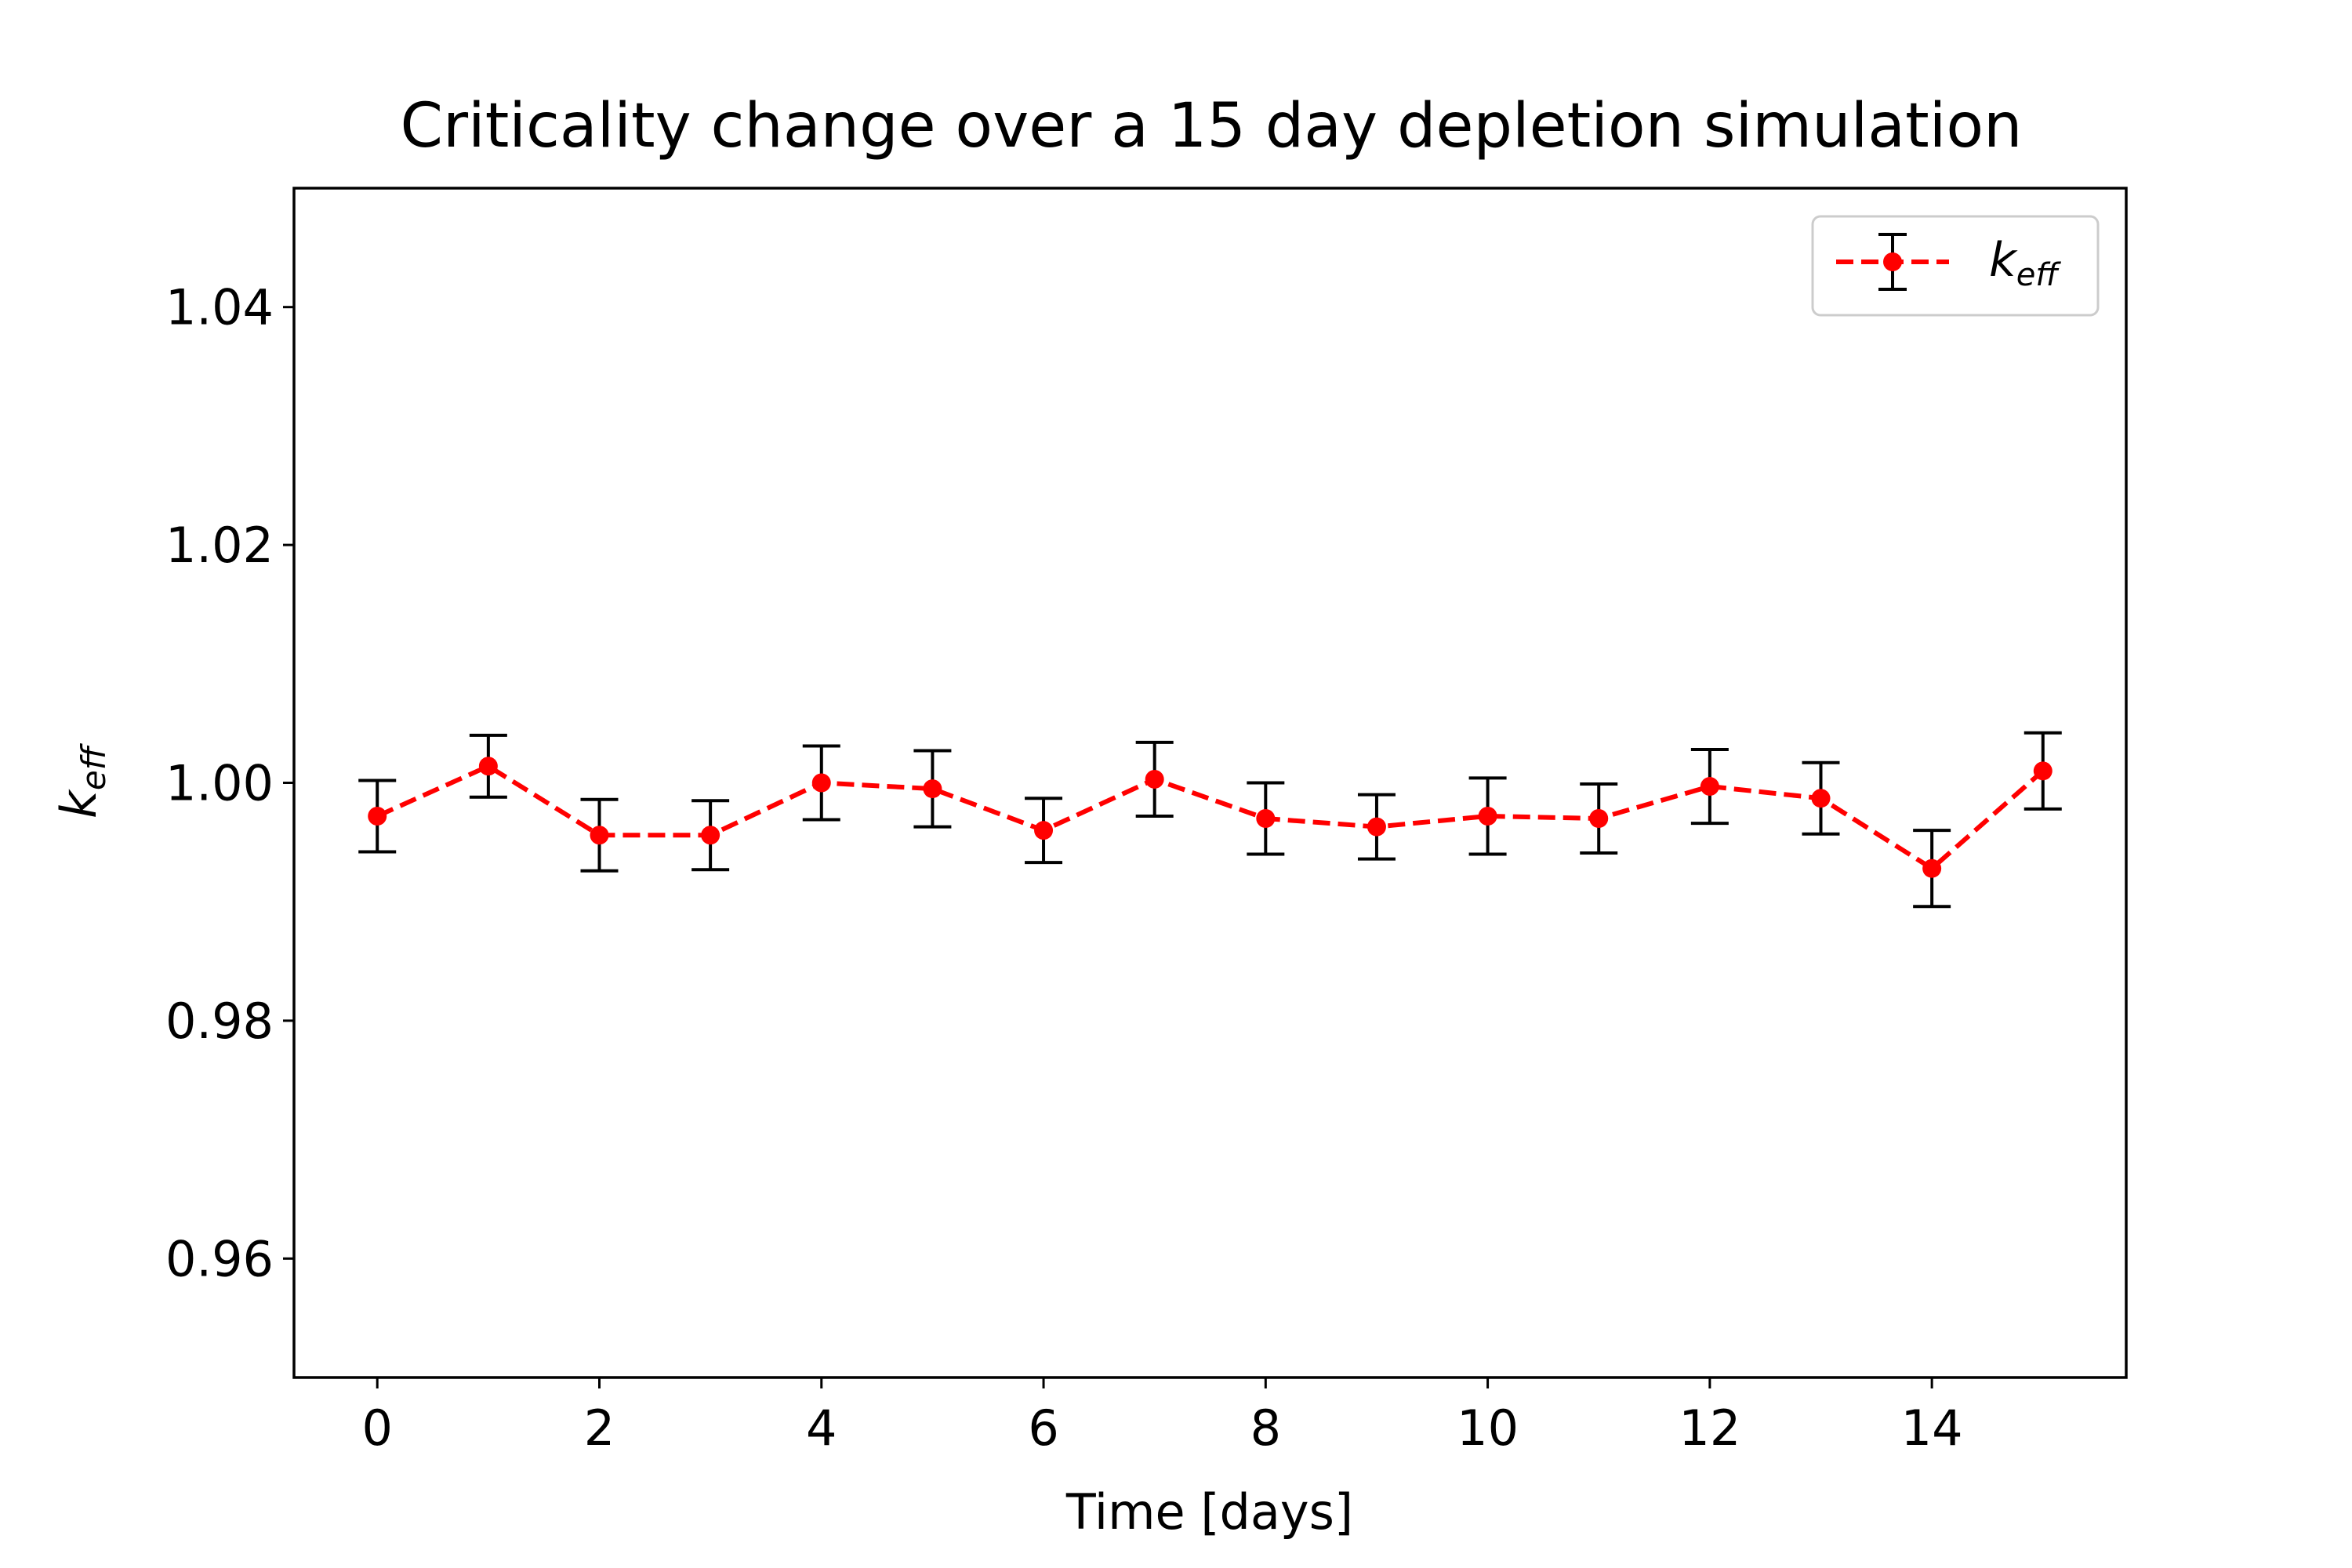 Image resolution: width=2352 pixels, height=1568 pixels. I want to click on x-tick-label: 6, so click(1043, 1428).